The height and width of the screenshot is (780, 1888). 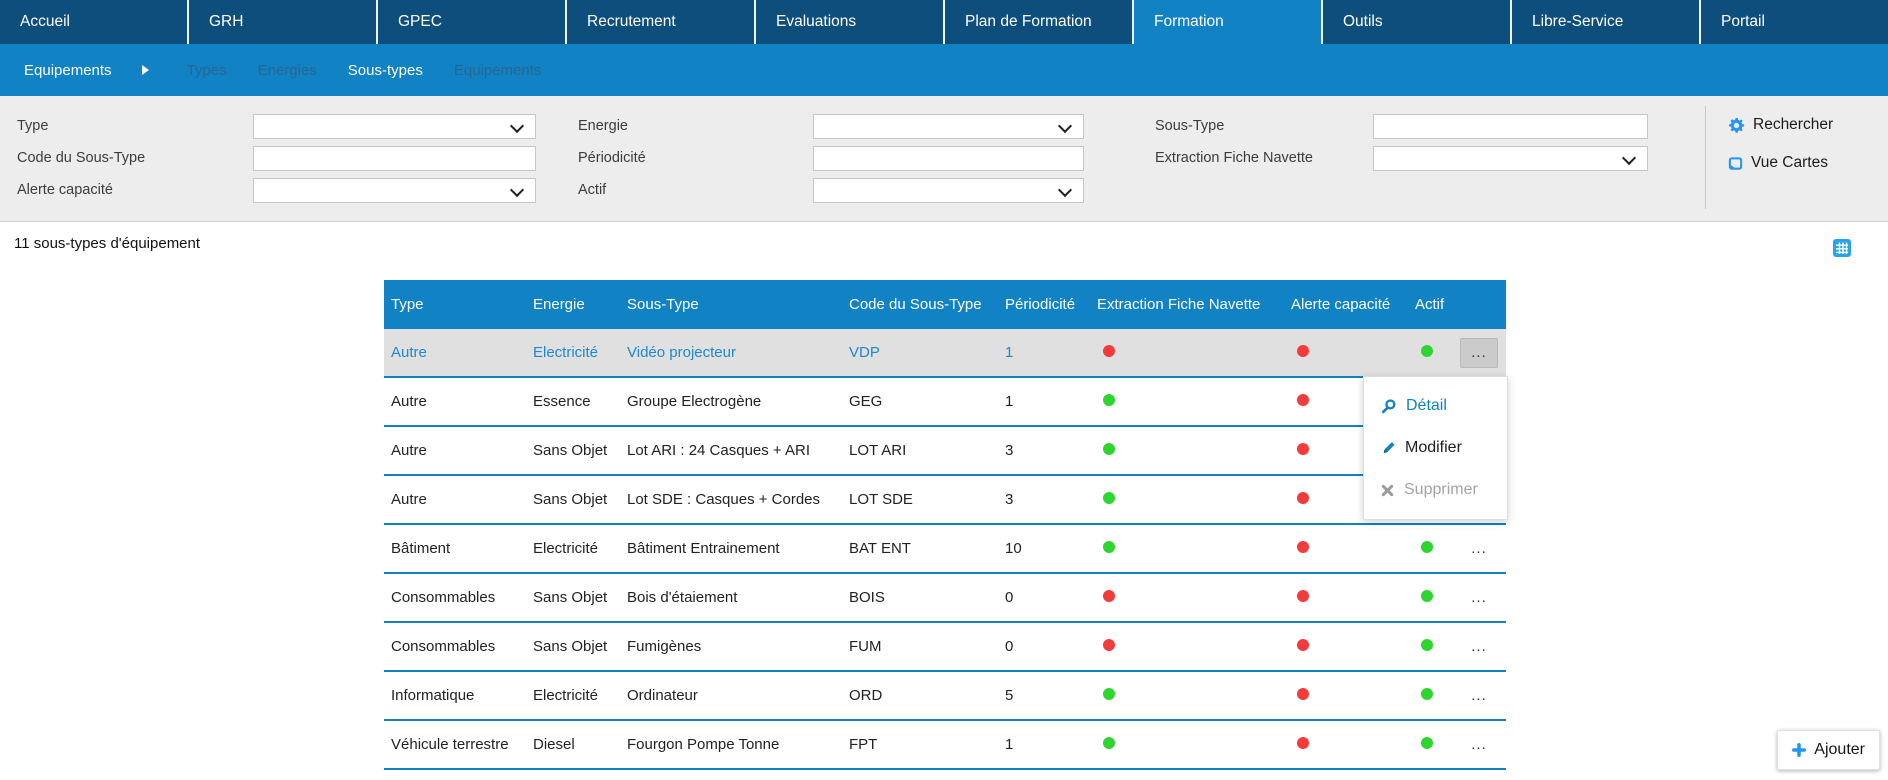 I want to click on top-nav-tab-accueil: Accueil, so click(x=93, y=22).